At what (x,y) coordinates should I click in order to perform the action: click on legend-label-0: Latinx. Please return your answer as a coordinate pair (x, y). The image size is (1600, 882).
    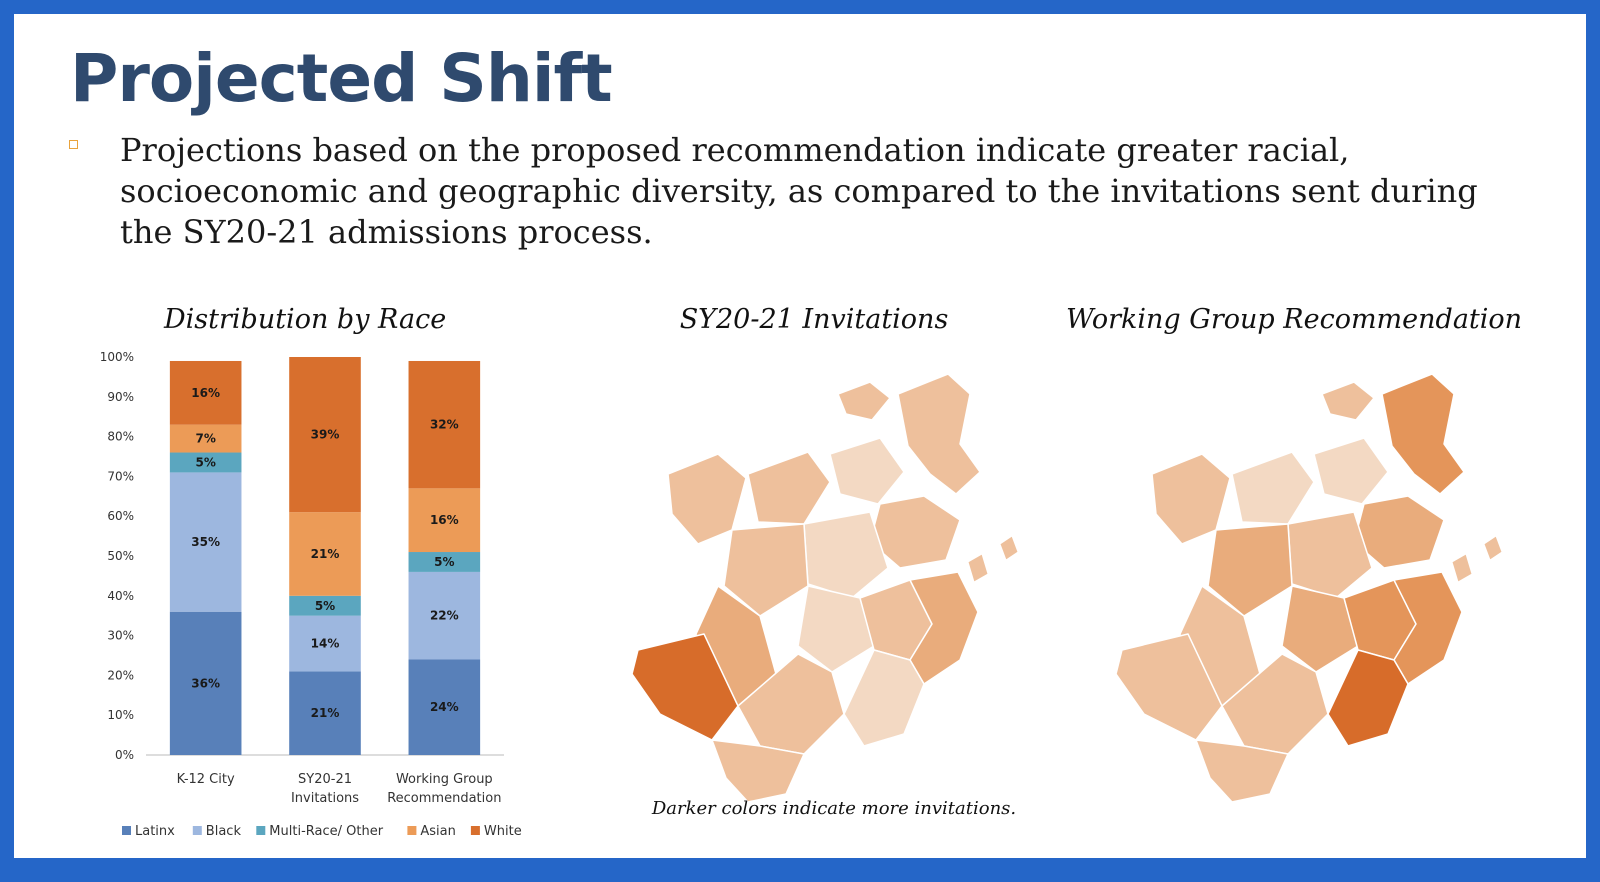
    Looking at the image, I should click on (155, 831).